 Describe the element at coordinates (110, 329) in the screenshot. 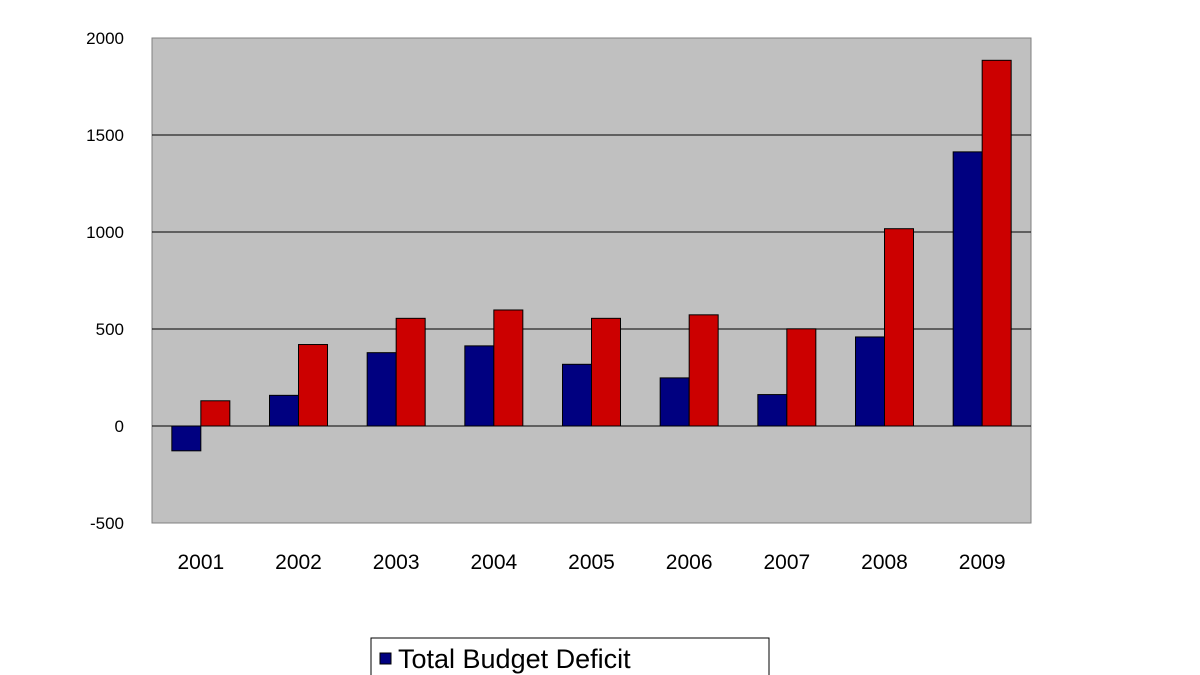

I see `y-tick-label: 500` at that location.